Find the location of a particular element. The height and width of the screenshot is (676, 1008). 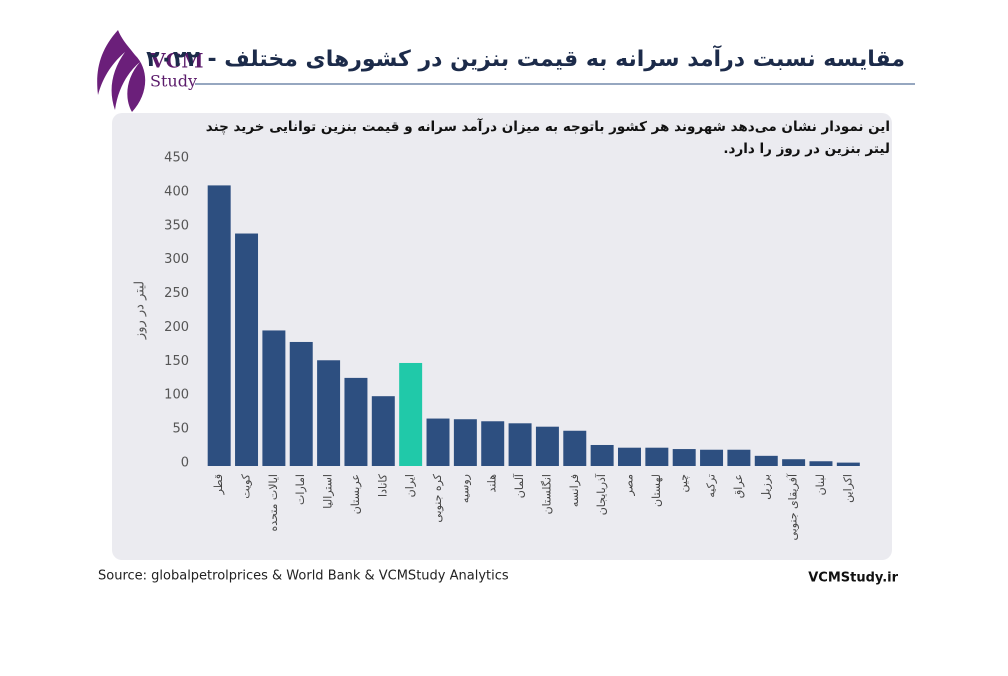

x-tick-label: کانادا is located at coordinates (382, 485).